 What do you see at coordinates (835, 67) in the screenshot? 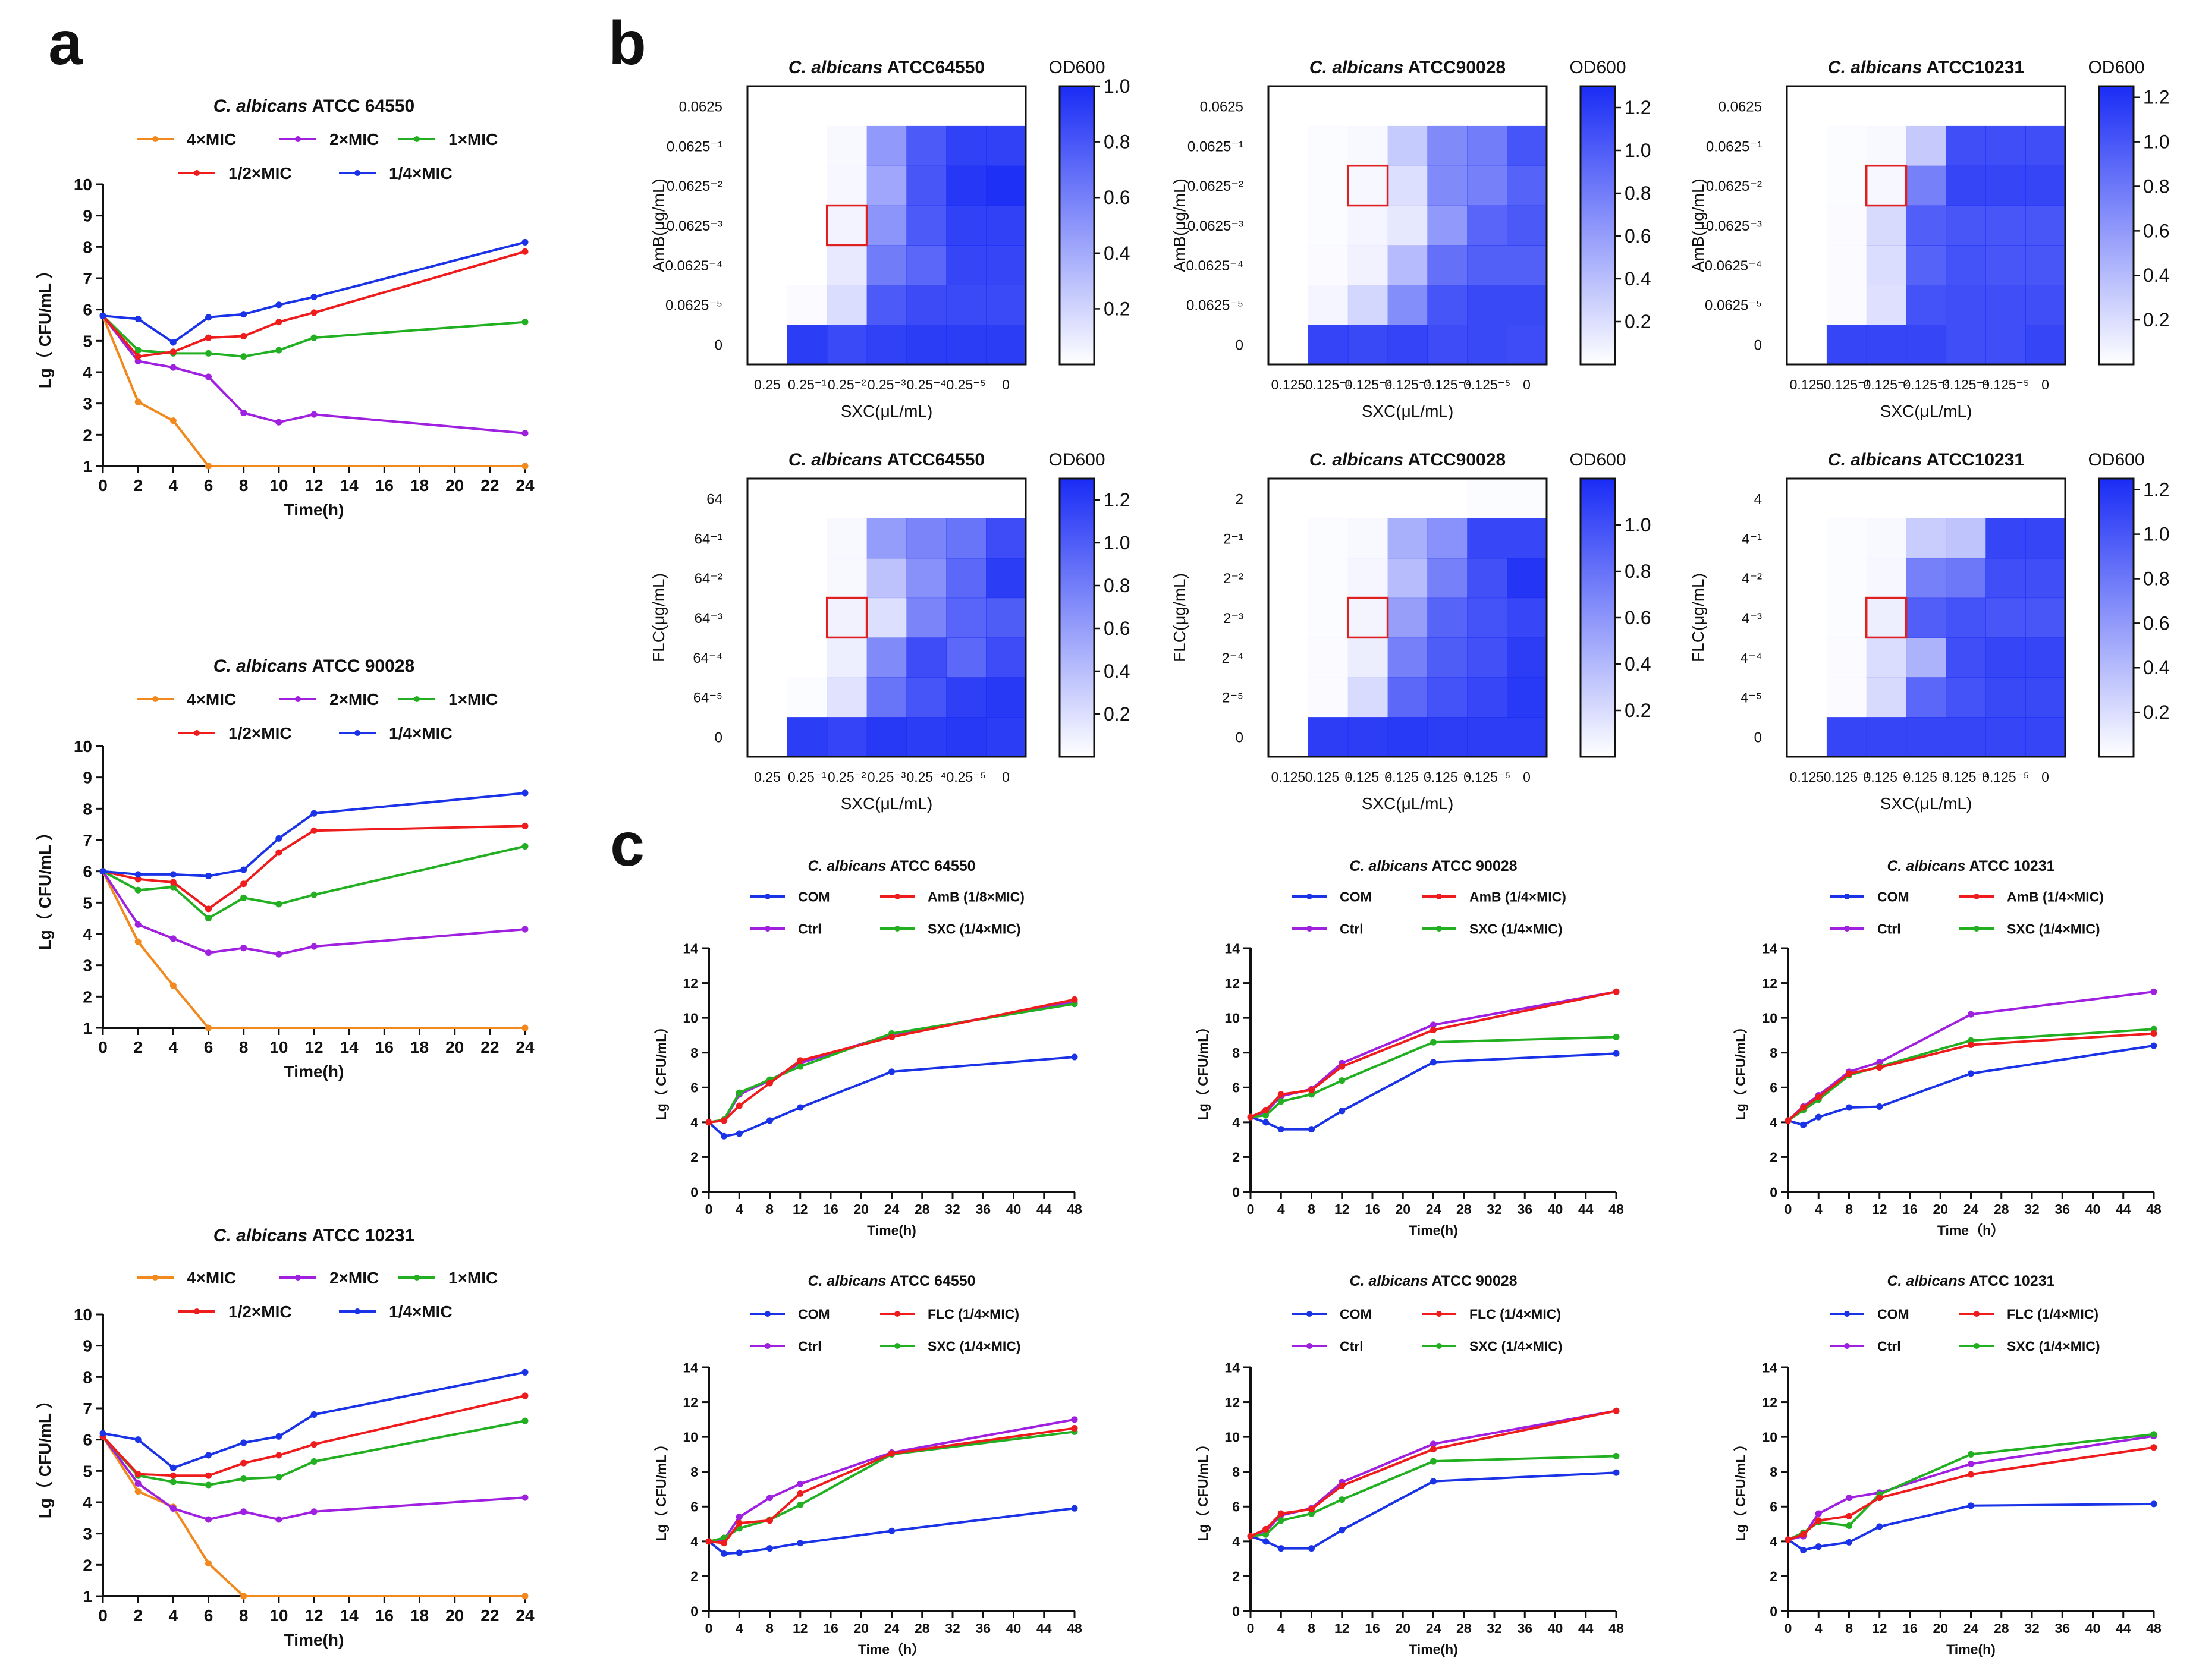
I see `title-species: C. albicans` at bounding box center [835, 67].